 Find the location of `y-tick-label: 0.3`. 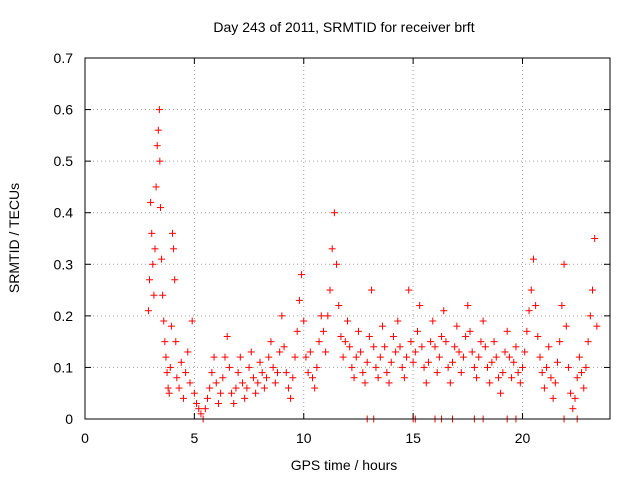

y-tick-label: 0.3 is located at coordinates (64, 264).